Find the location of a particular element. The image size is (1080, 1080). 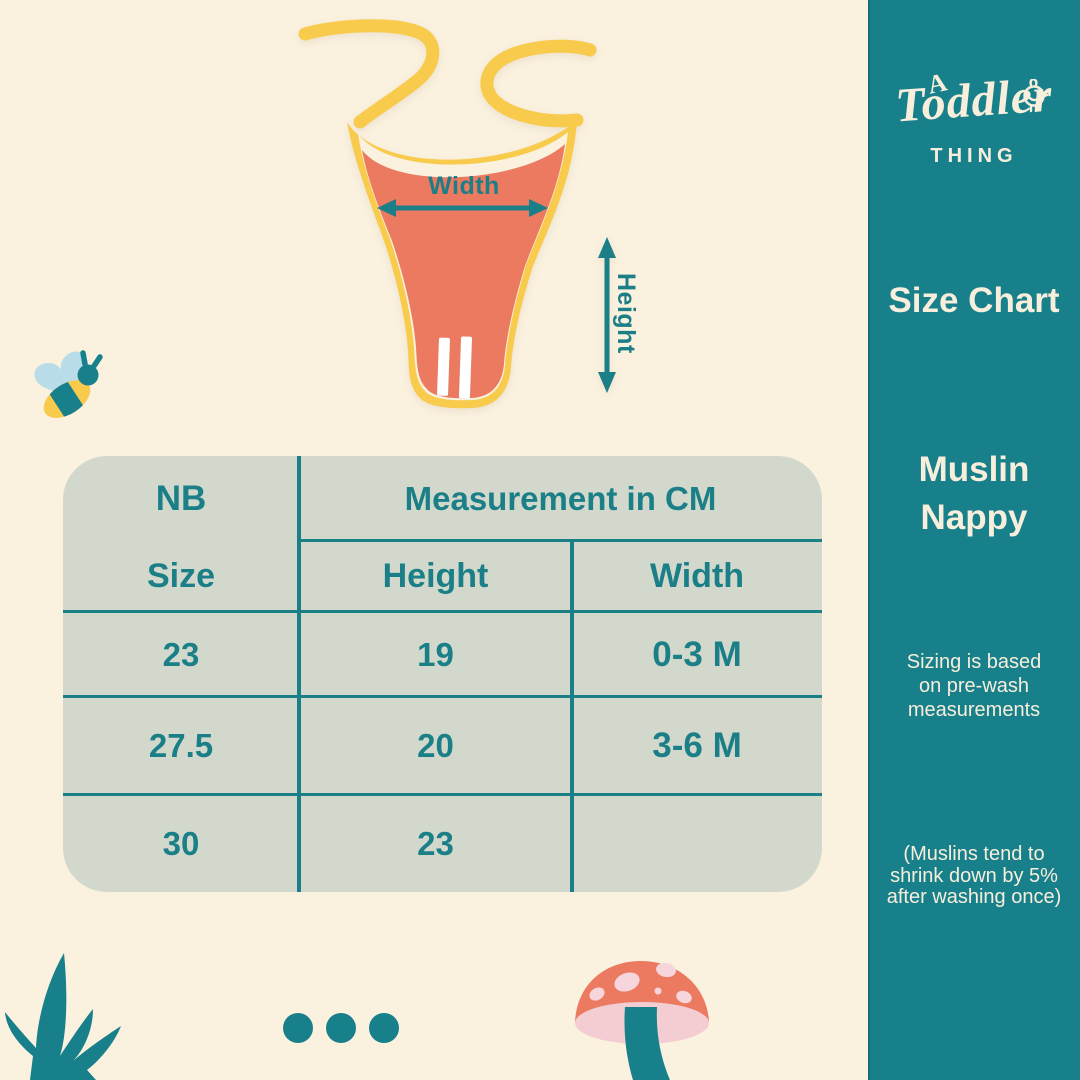

table-row-size: 0-3 M is located at coordinates (697, 654).